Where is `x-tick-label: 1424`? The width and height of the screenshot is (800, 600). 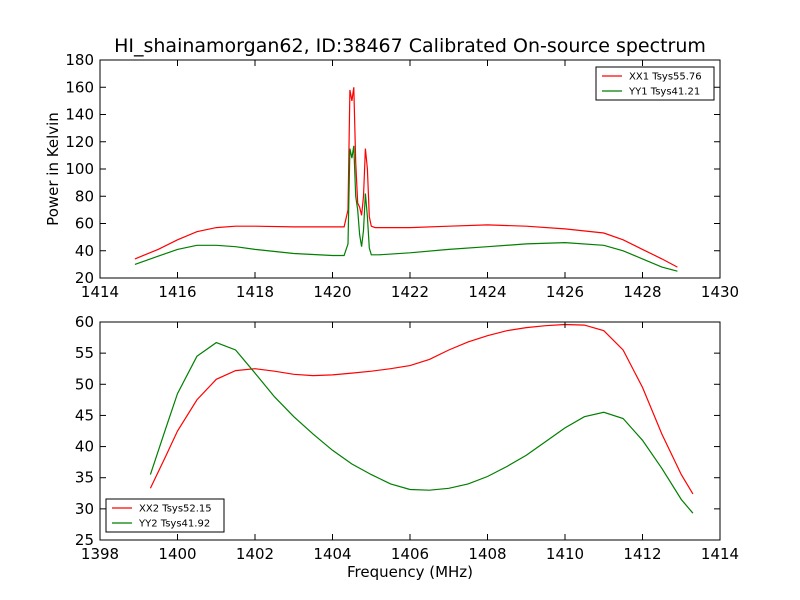 x-tick-label: 1424 is located at coordinates (487, 292).